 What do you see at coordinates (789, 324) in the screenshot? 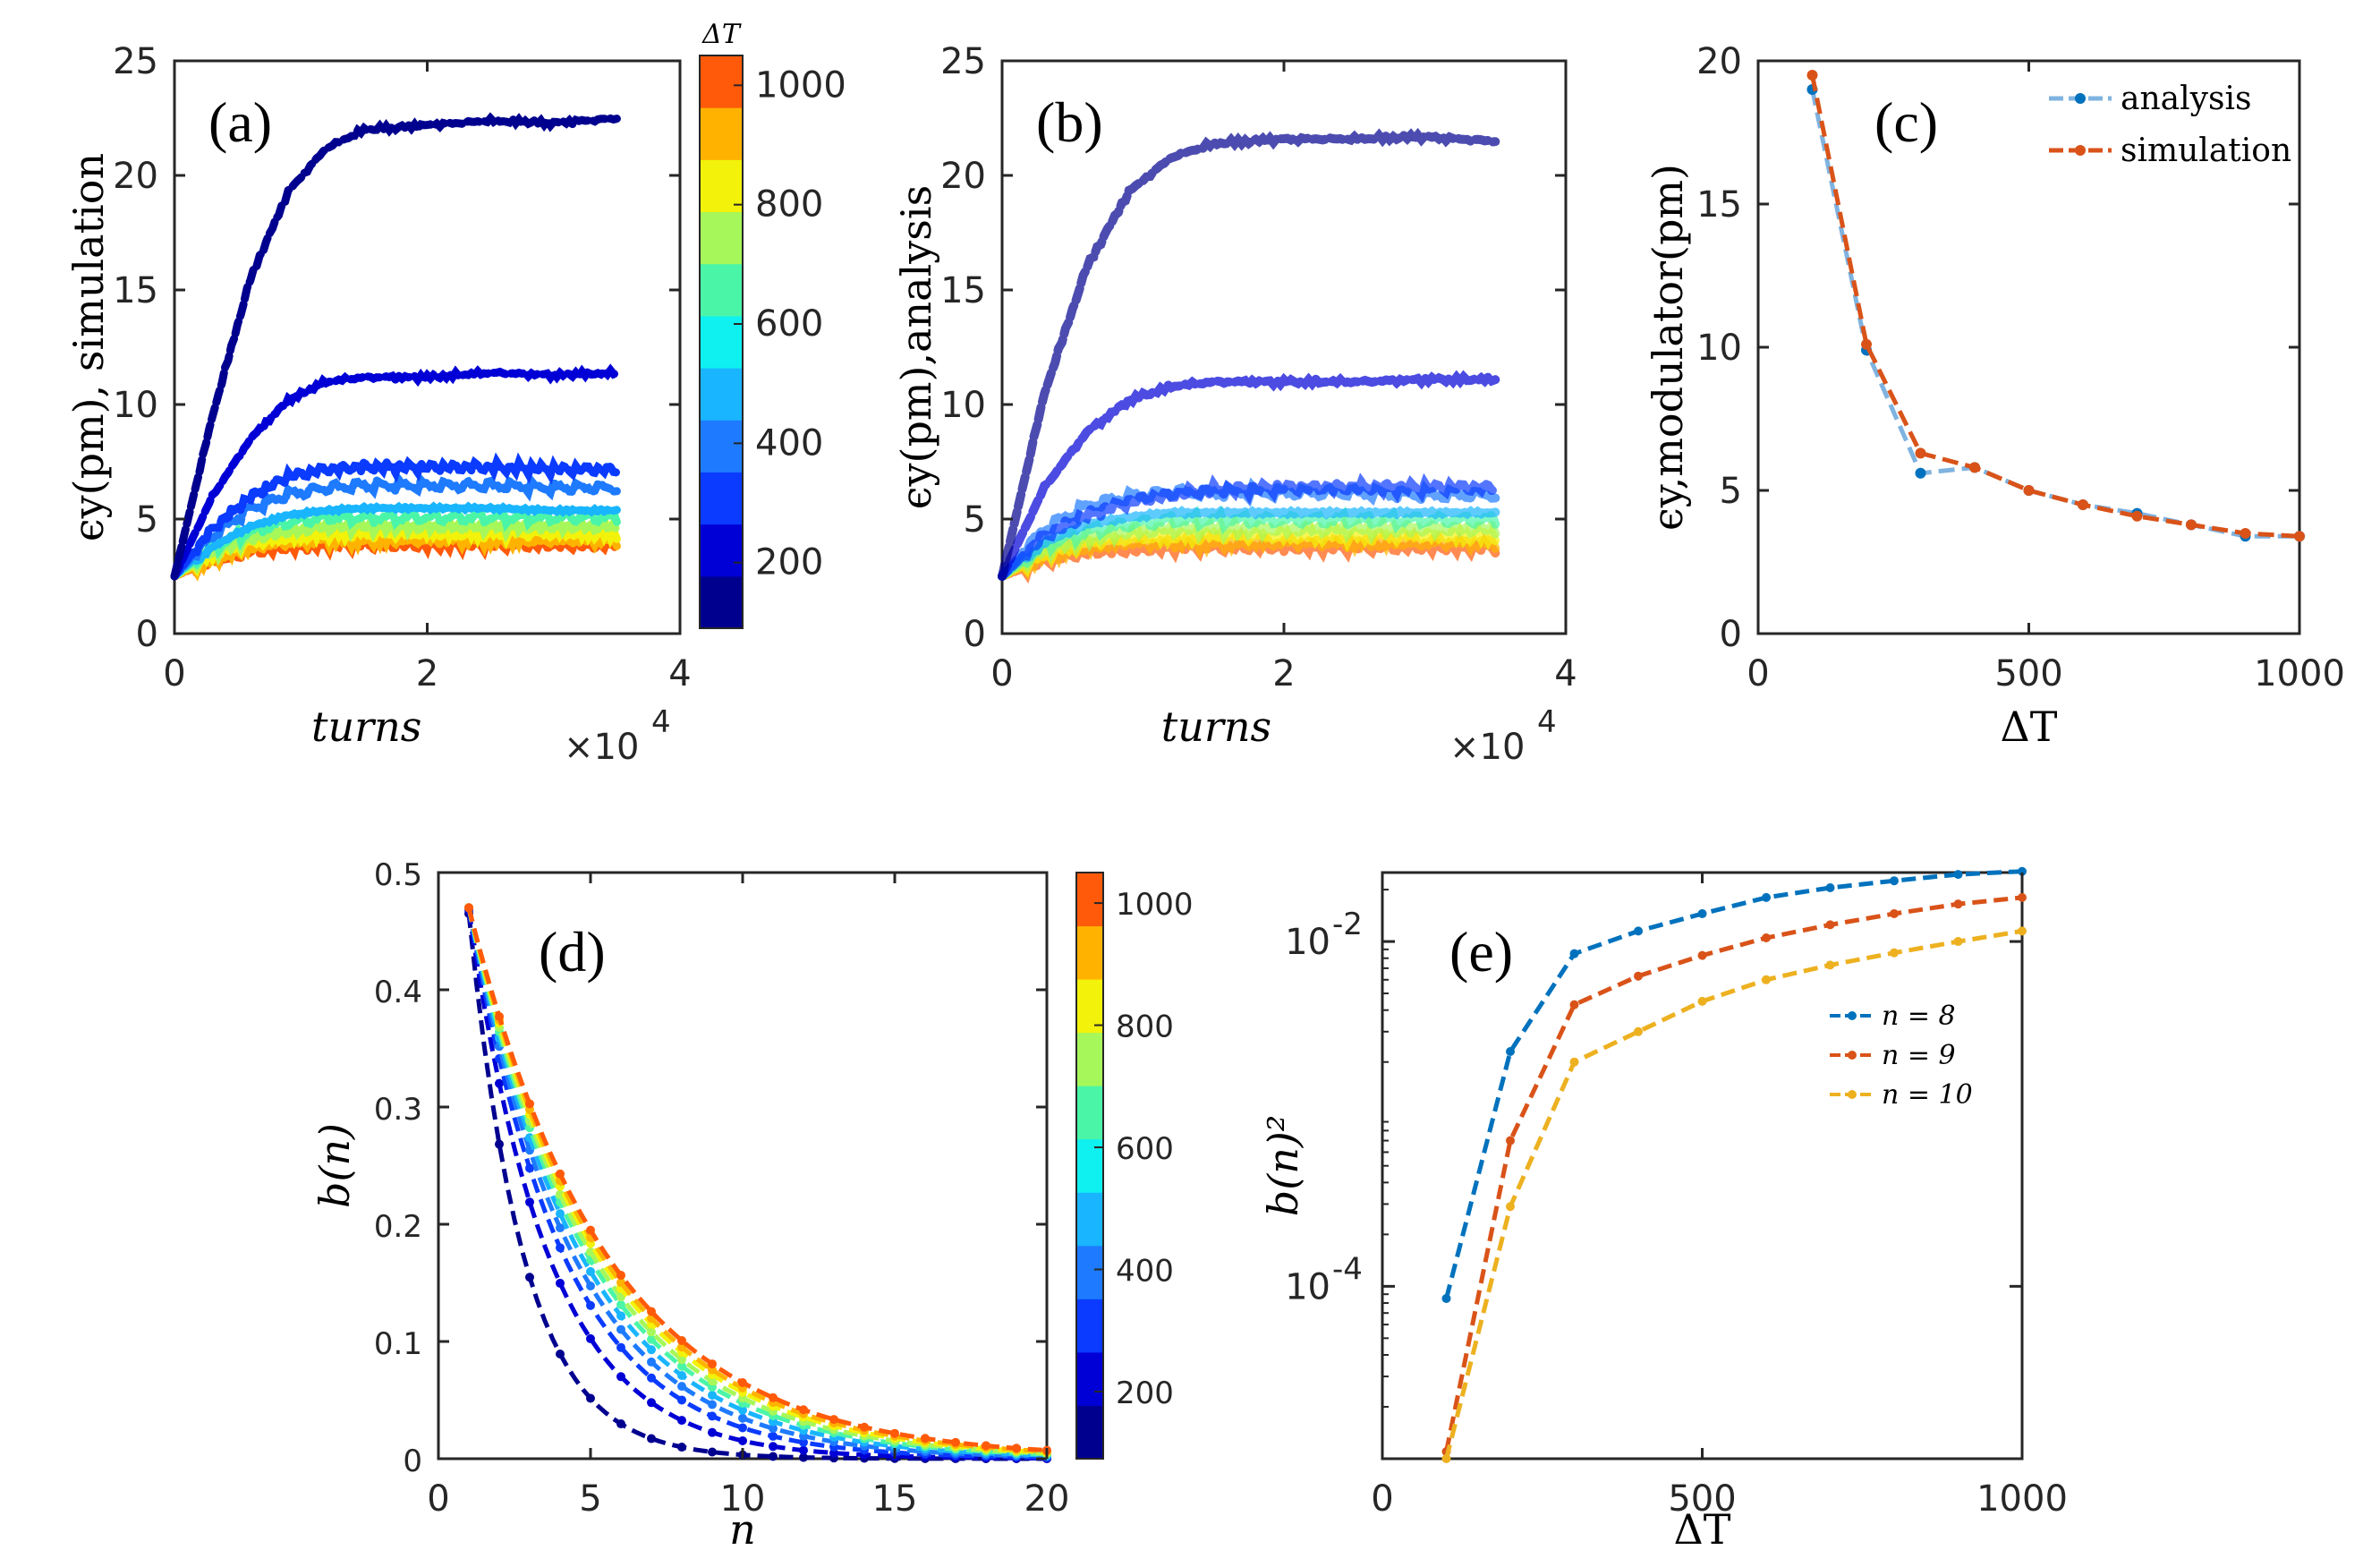
I see `colorbar-ab-tick-label: 600` at bounding box center [789, 324].